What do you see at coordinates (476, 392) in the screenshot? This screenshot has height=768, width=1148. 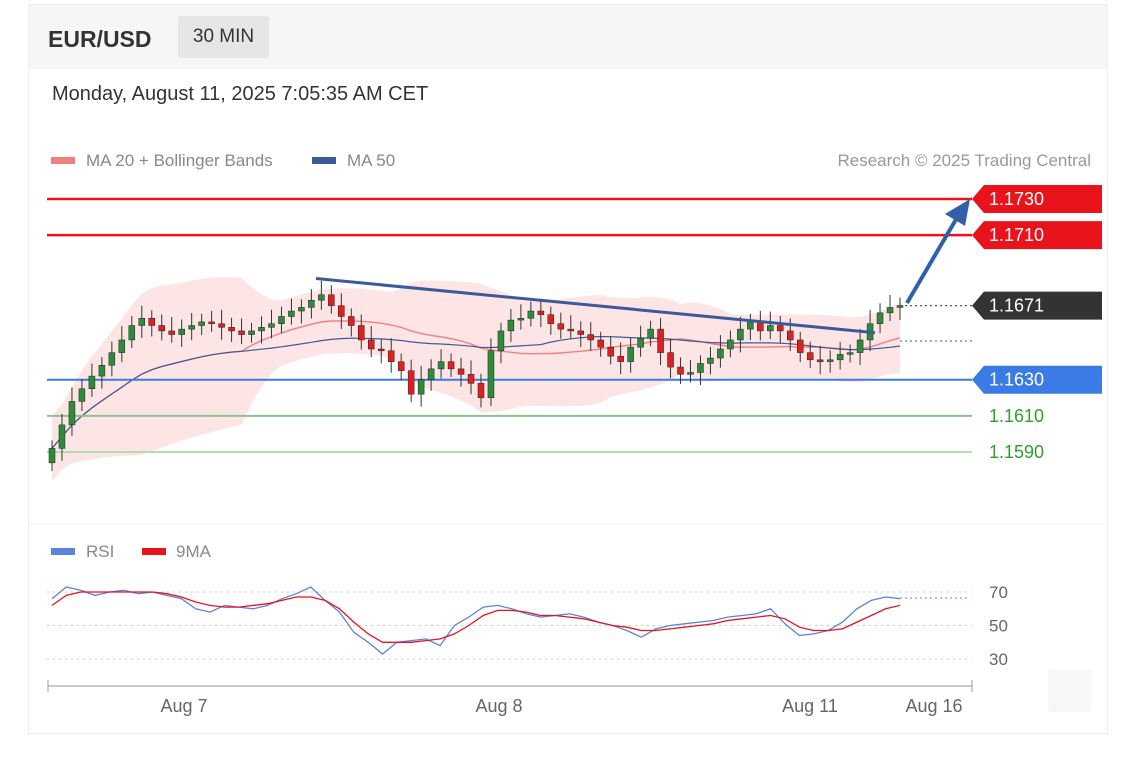 I see `ma50-line` at bounding box center [476, 392].